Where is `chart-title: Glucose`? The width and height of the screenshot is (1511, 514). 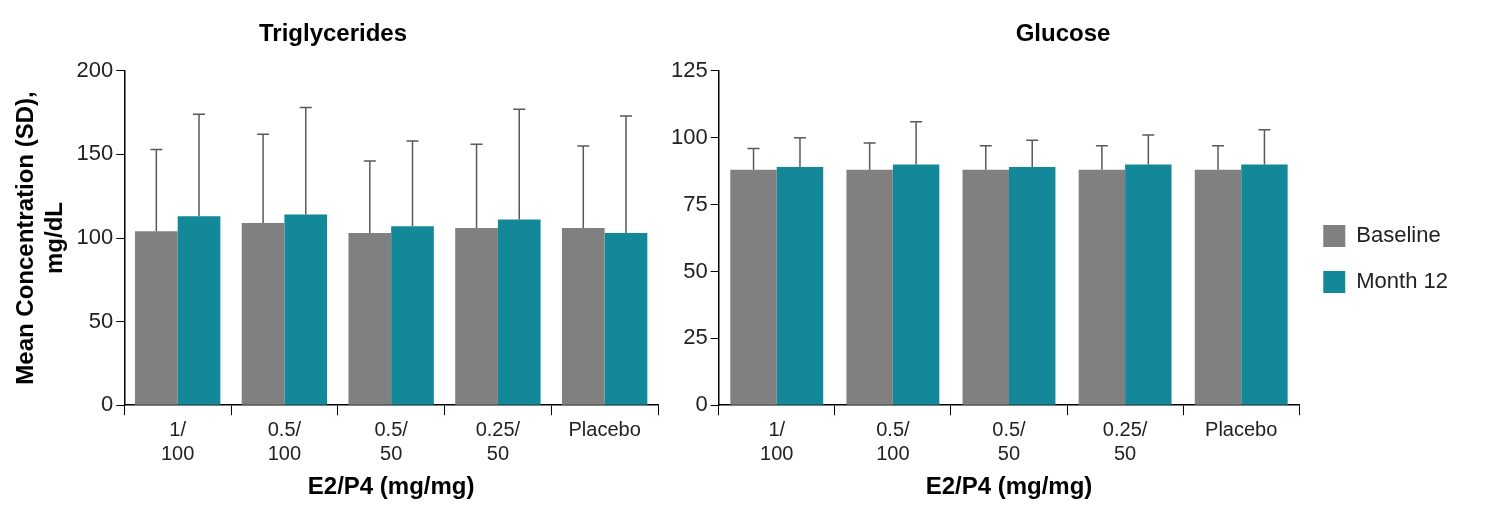
chart-title: Glucose is located at coordinates (1063, 33).